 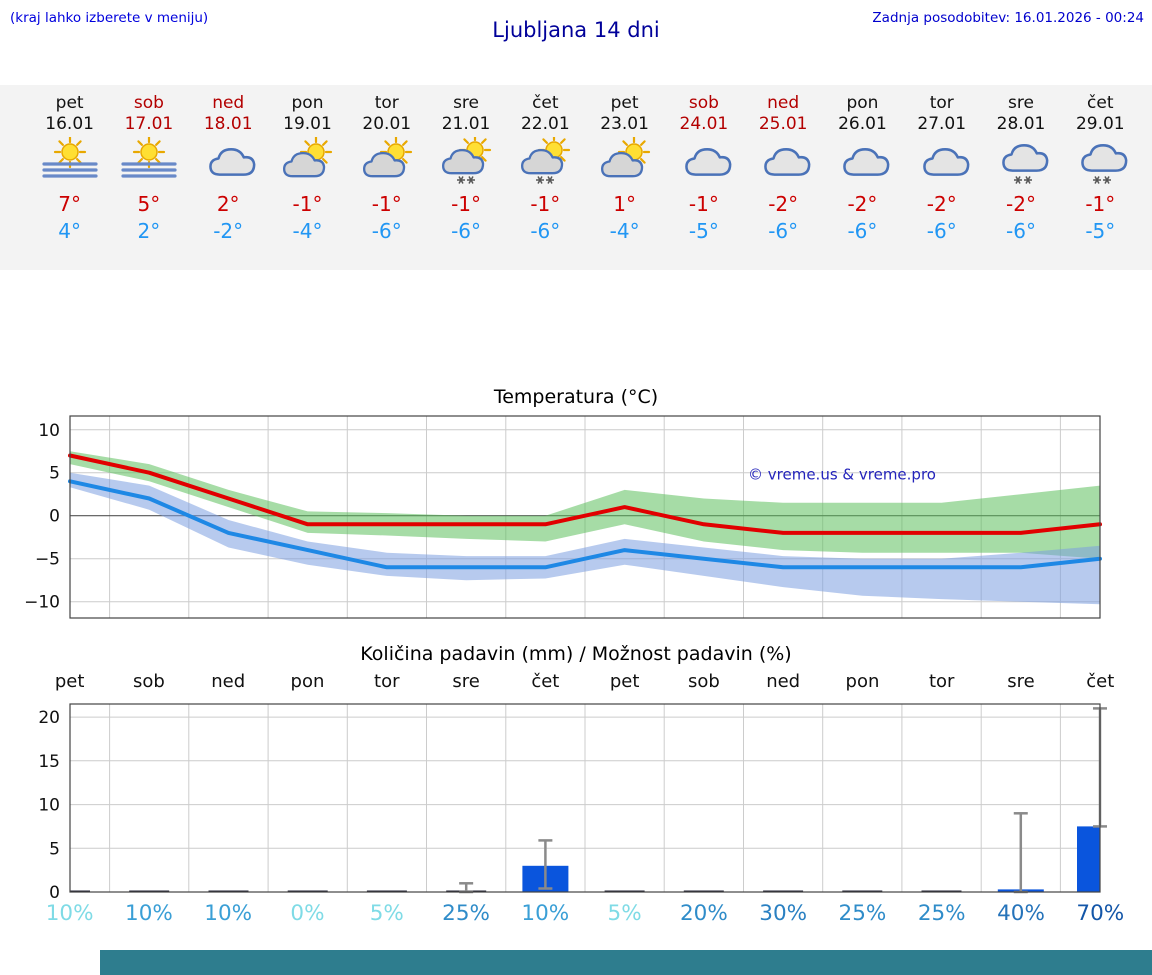 I want to click on precip-day-label: sob, so click(x=149, y=681).